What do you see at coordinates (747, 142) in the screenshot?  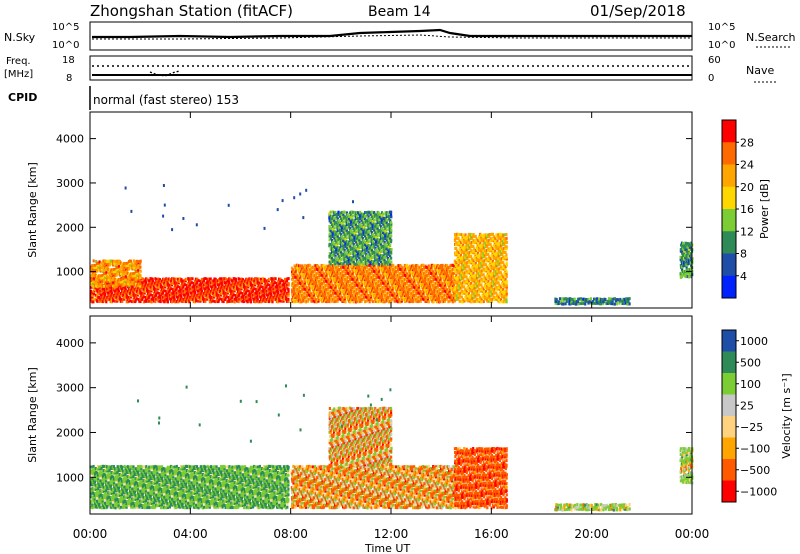 I see `colorbar-tick-label: 28` at bounding box center [747, 142].